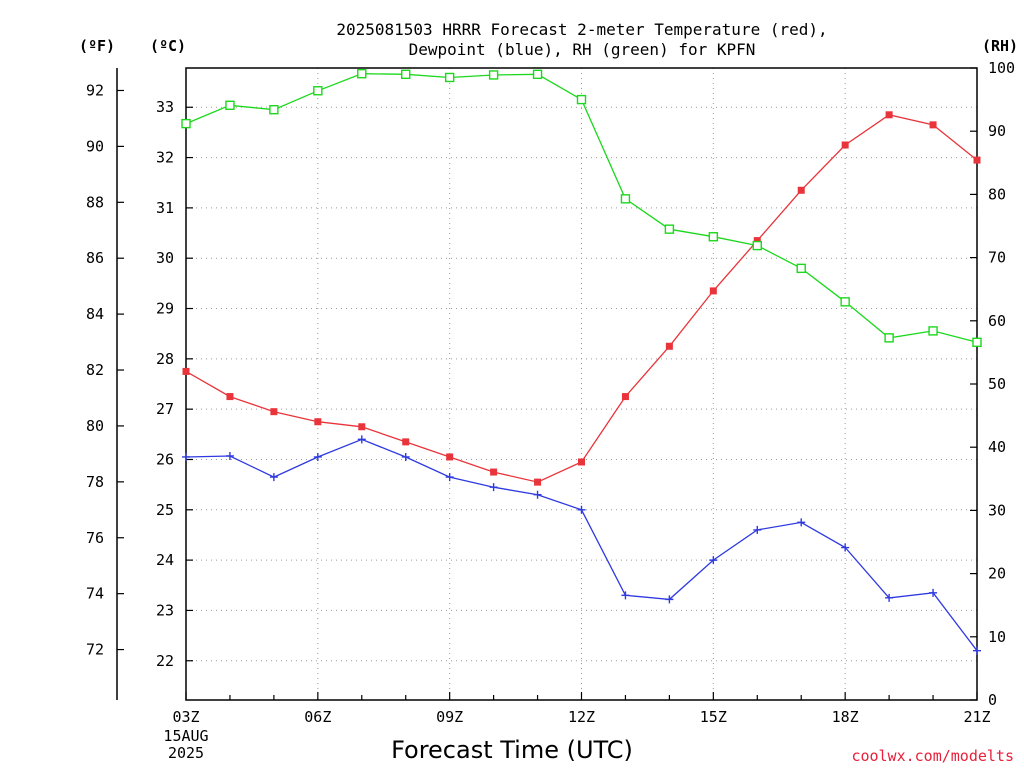  I want to click on fahrenheit-tick-label: 84, so click(95, 314).